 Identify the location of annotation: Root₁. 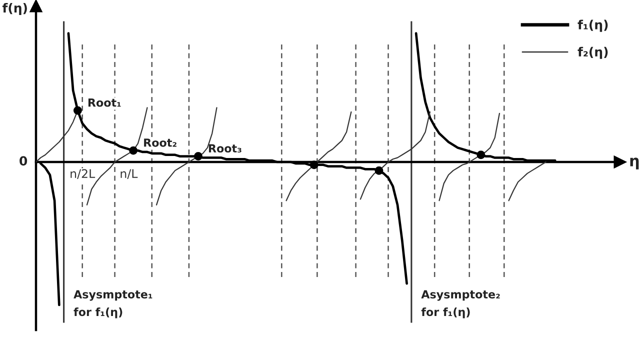
(104, 102).